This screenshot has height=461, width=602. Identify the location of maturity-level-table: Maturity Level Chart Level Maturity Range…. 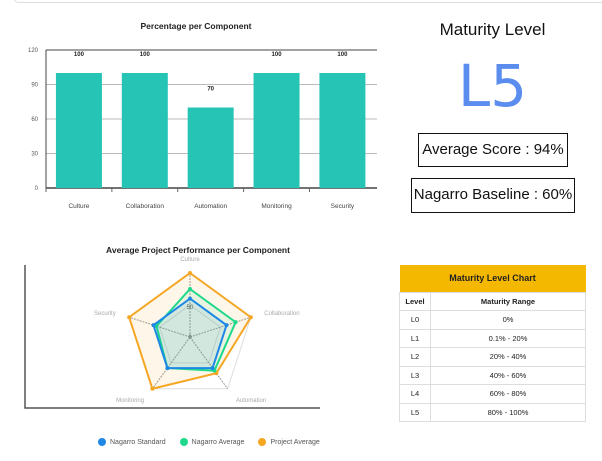
(492, 343).